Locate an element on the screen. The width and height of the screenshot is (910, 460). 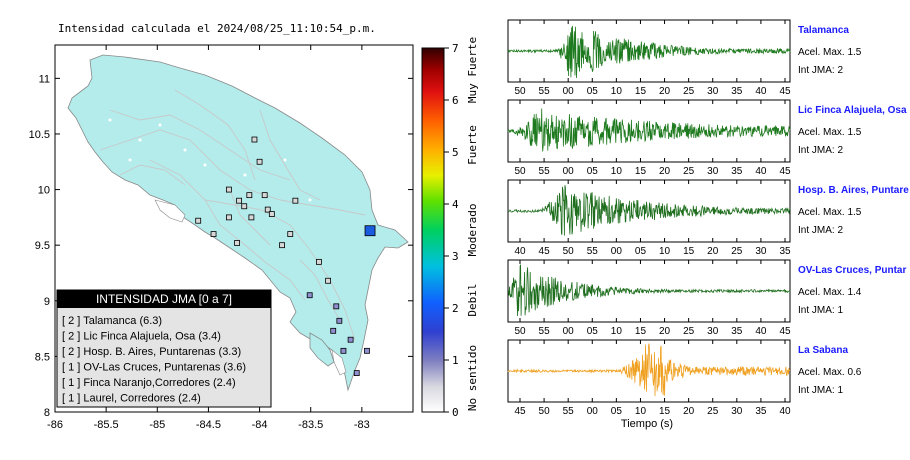
station-layer is located at coordinates (282, 256).